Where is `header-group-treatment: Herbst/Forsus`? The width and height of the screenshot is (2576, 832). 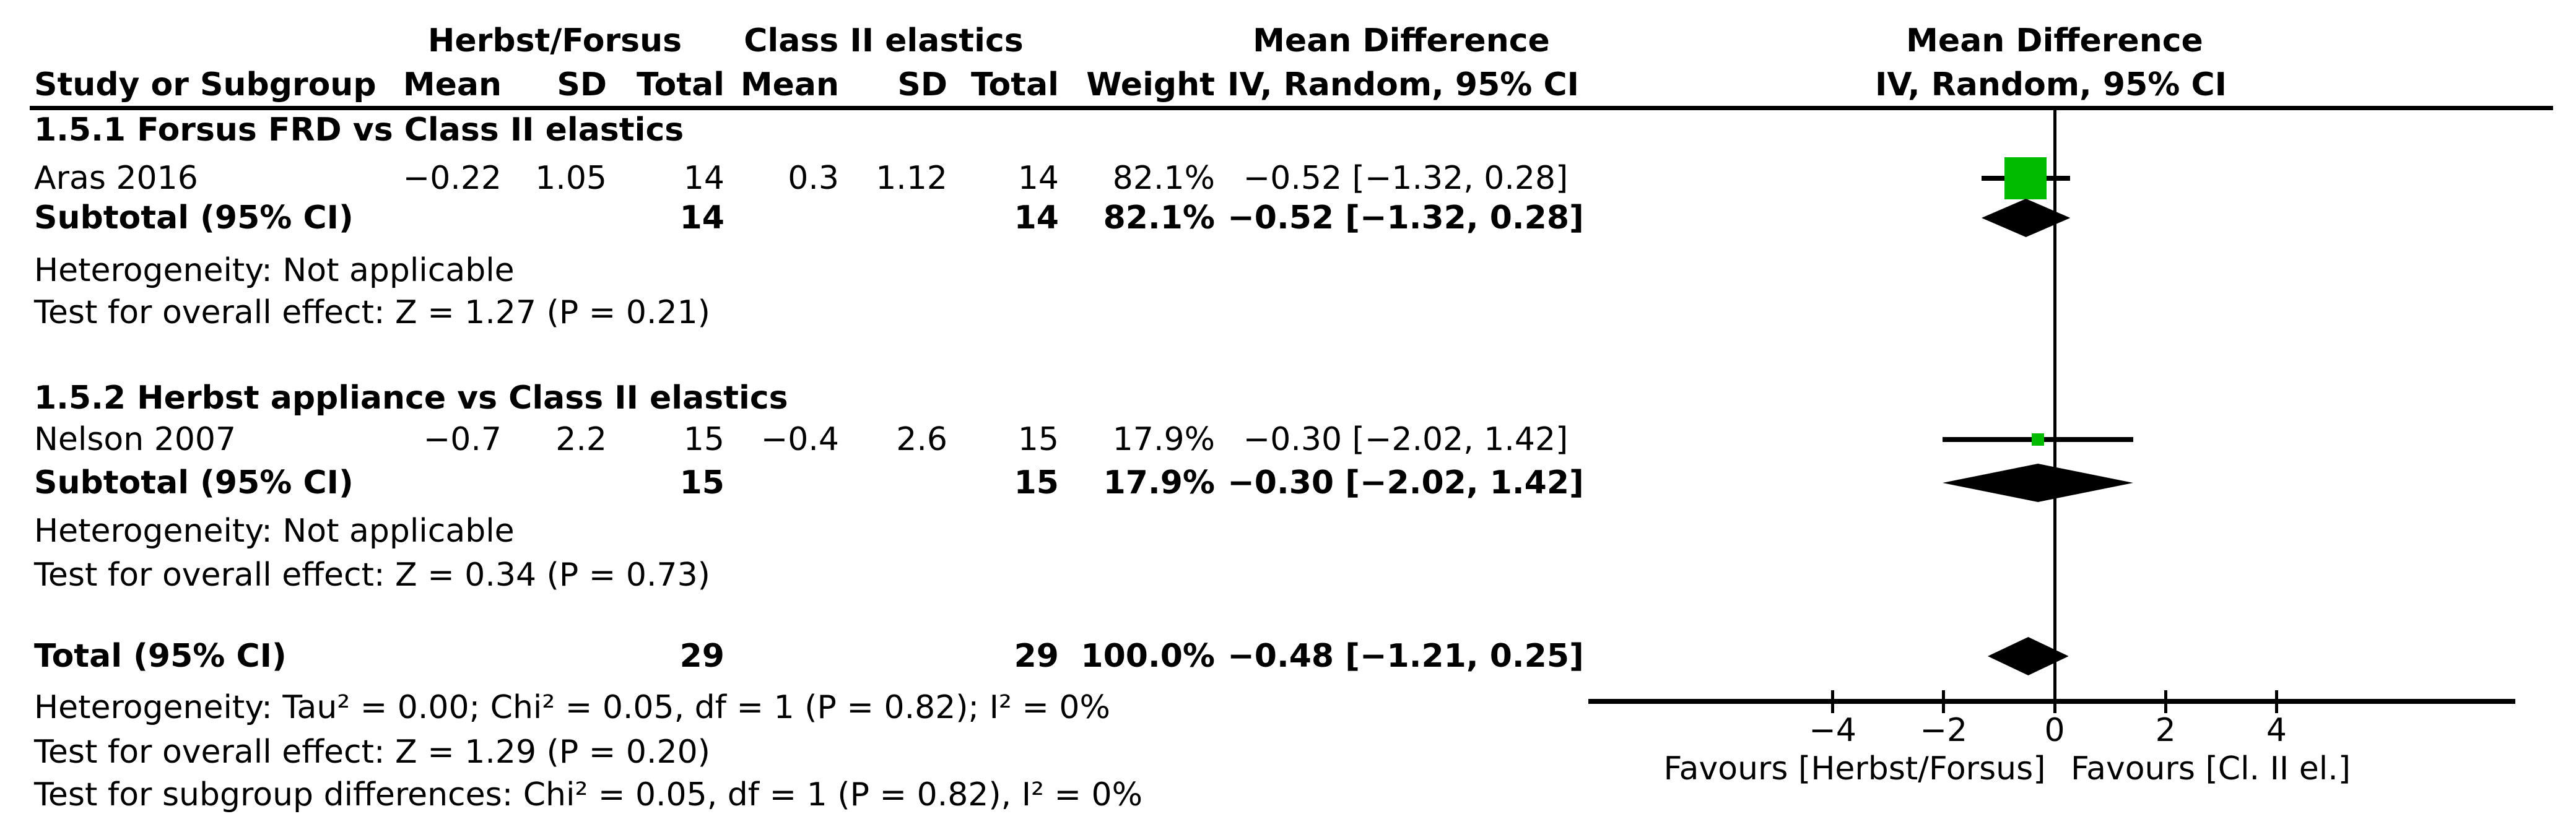 header-group-treatment: Herbst/Forsus is located at coordinates (554, 40).